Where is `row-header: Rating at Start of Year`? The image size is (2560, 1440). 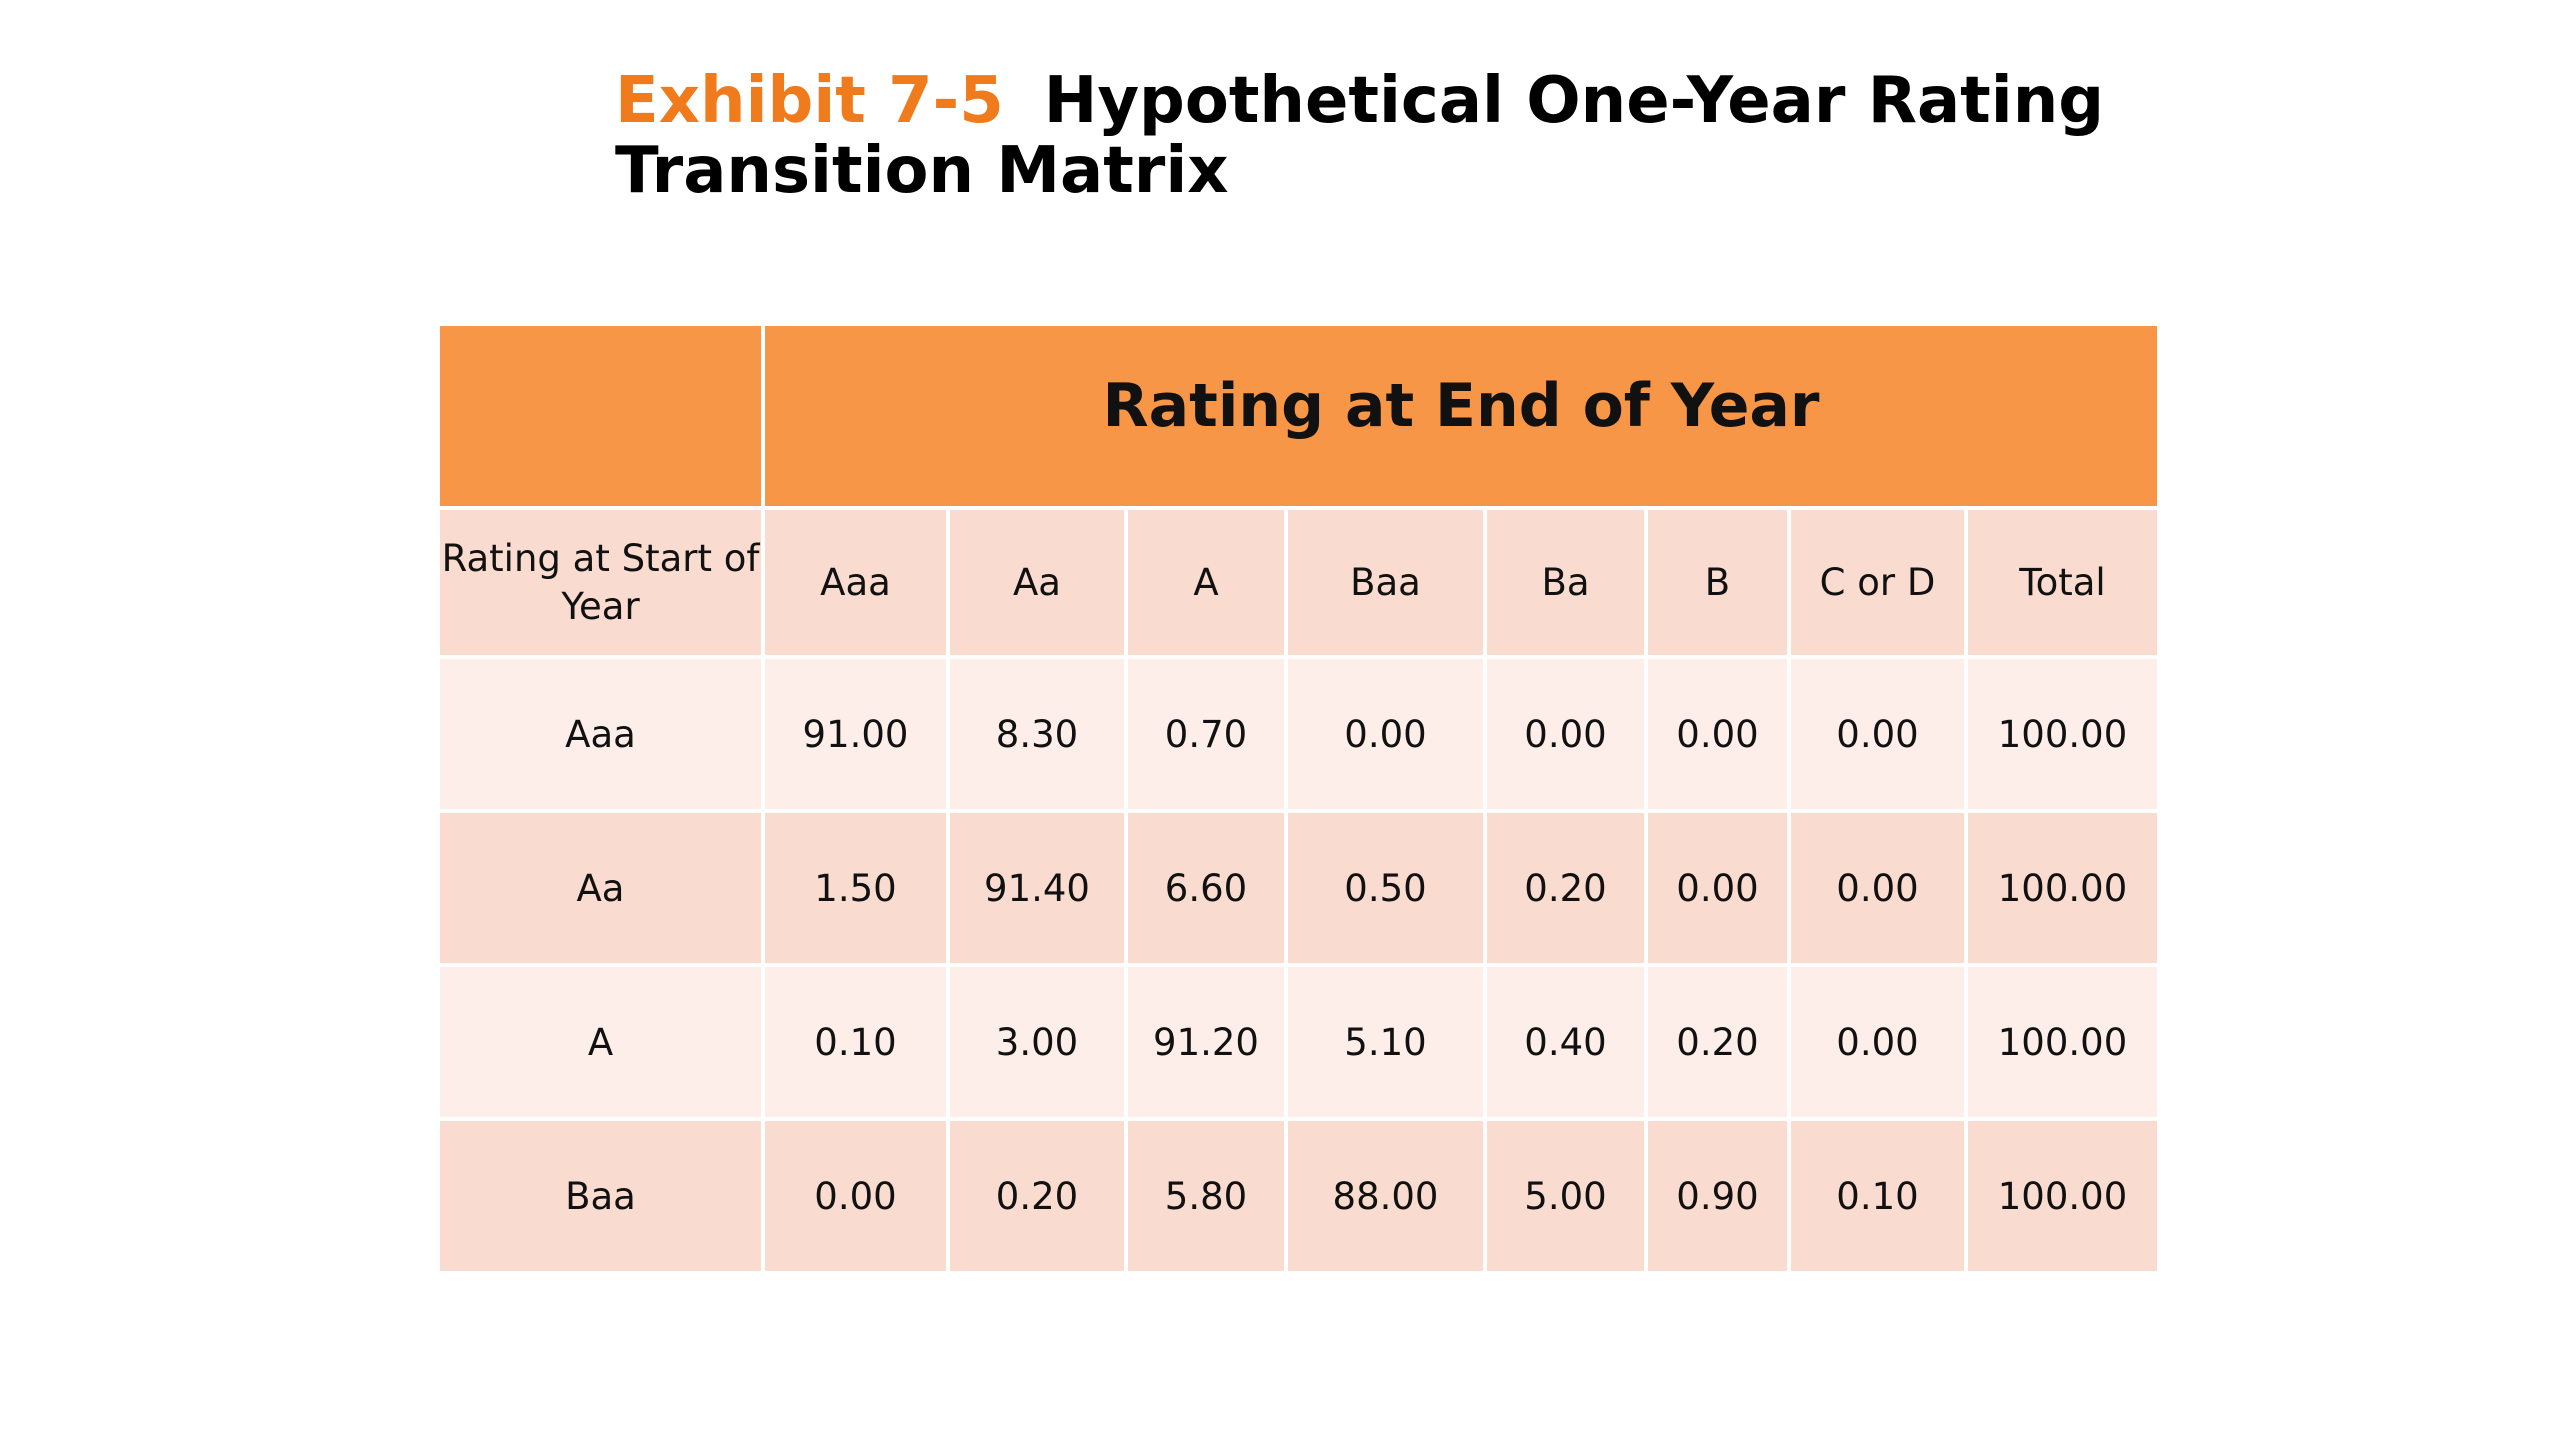 row-header: Rating at Start of Year is located at coordinates (600, 582).